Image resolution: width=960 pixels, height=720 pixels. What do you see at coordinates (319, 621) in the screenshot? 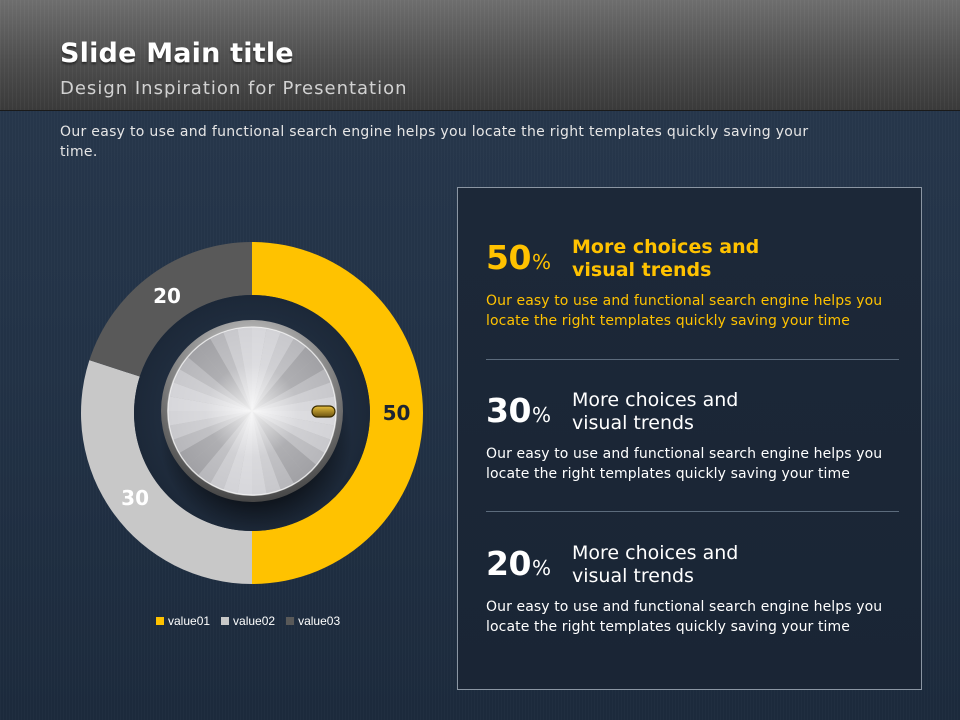
I see `legend-label: value03` at bounding box center [319, 621].